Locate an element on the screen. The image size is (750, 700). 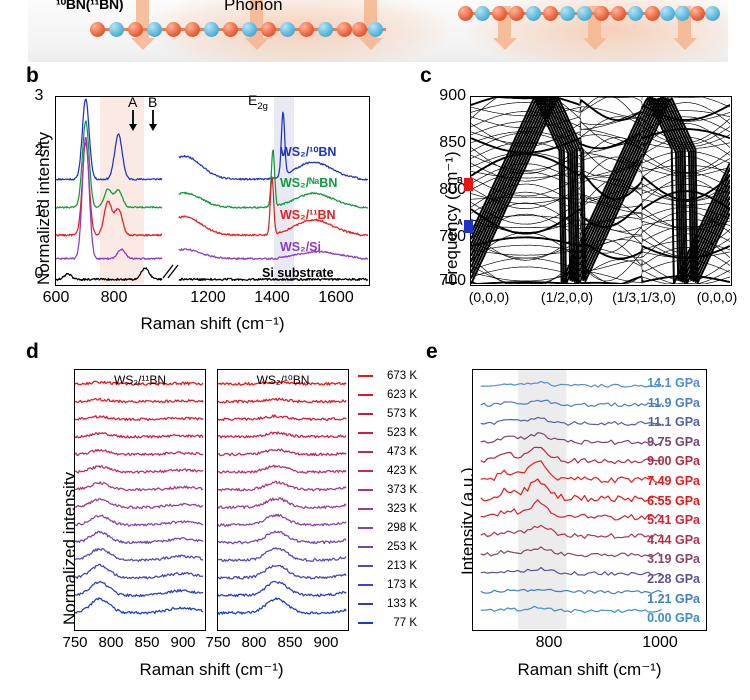
panel-d1-svg is located at coordinates (139, 497).